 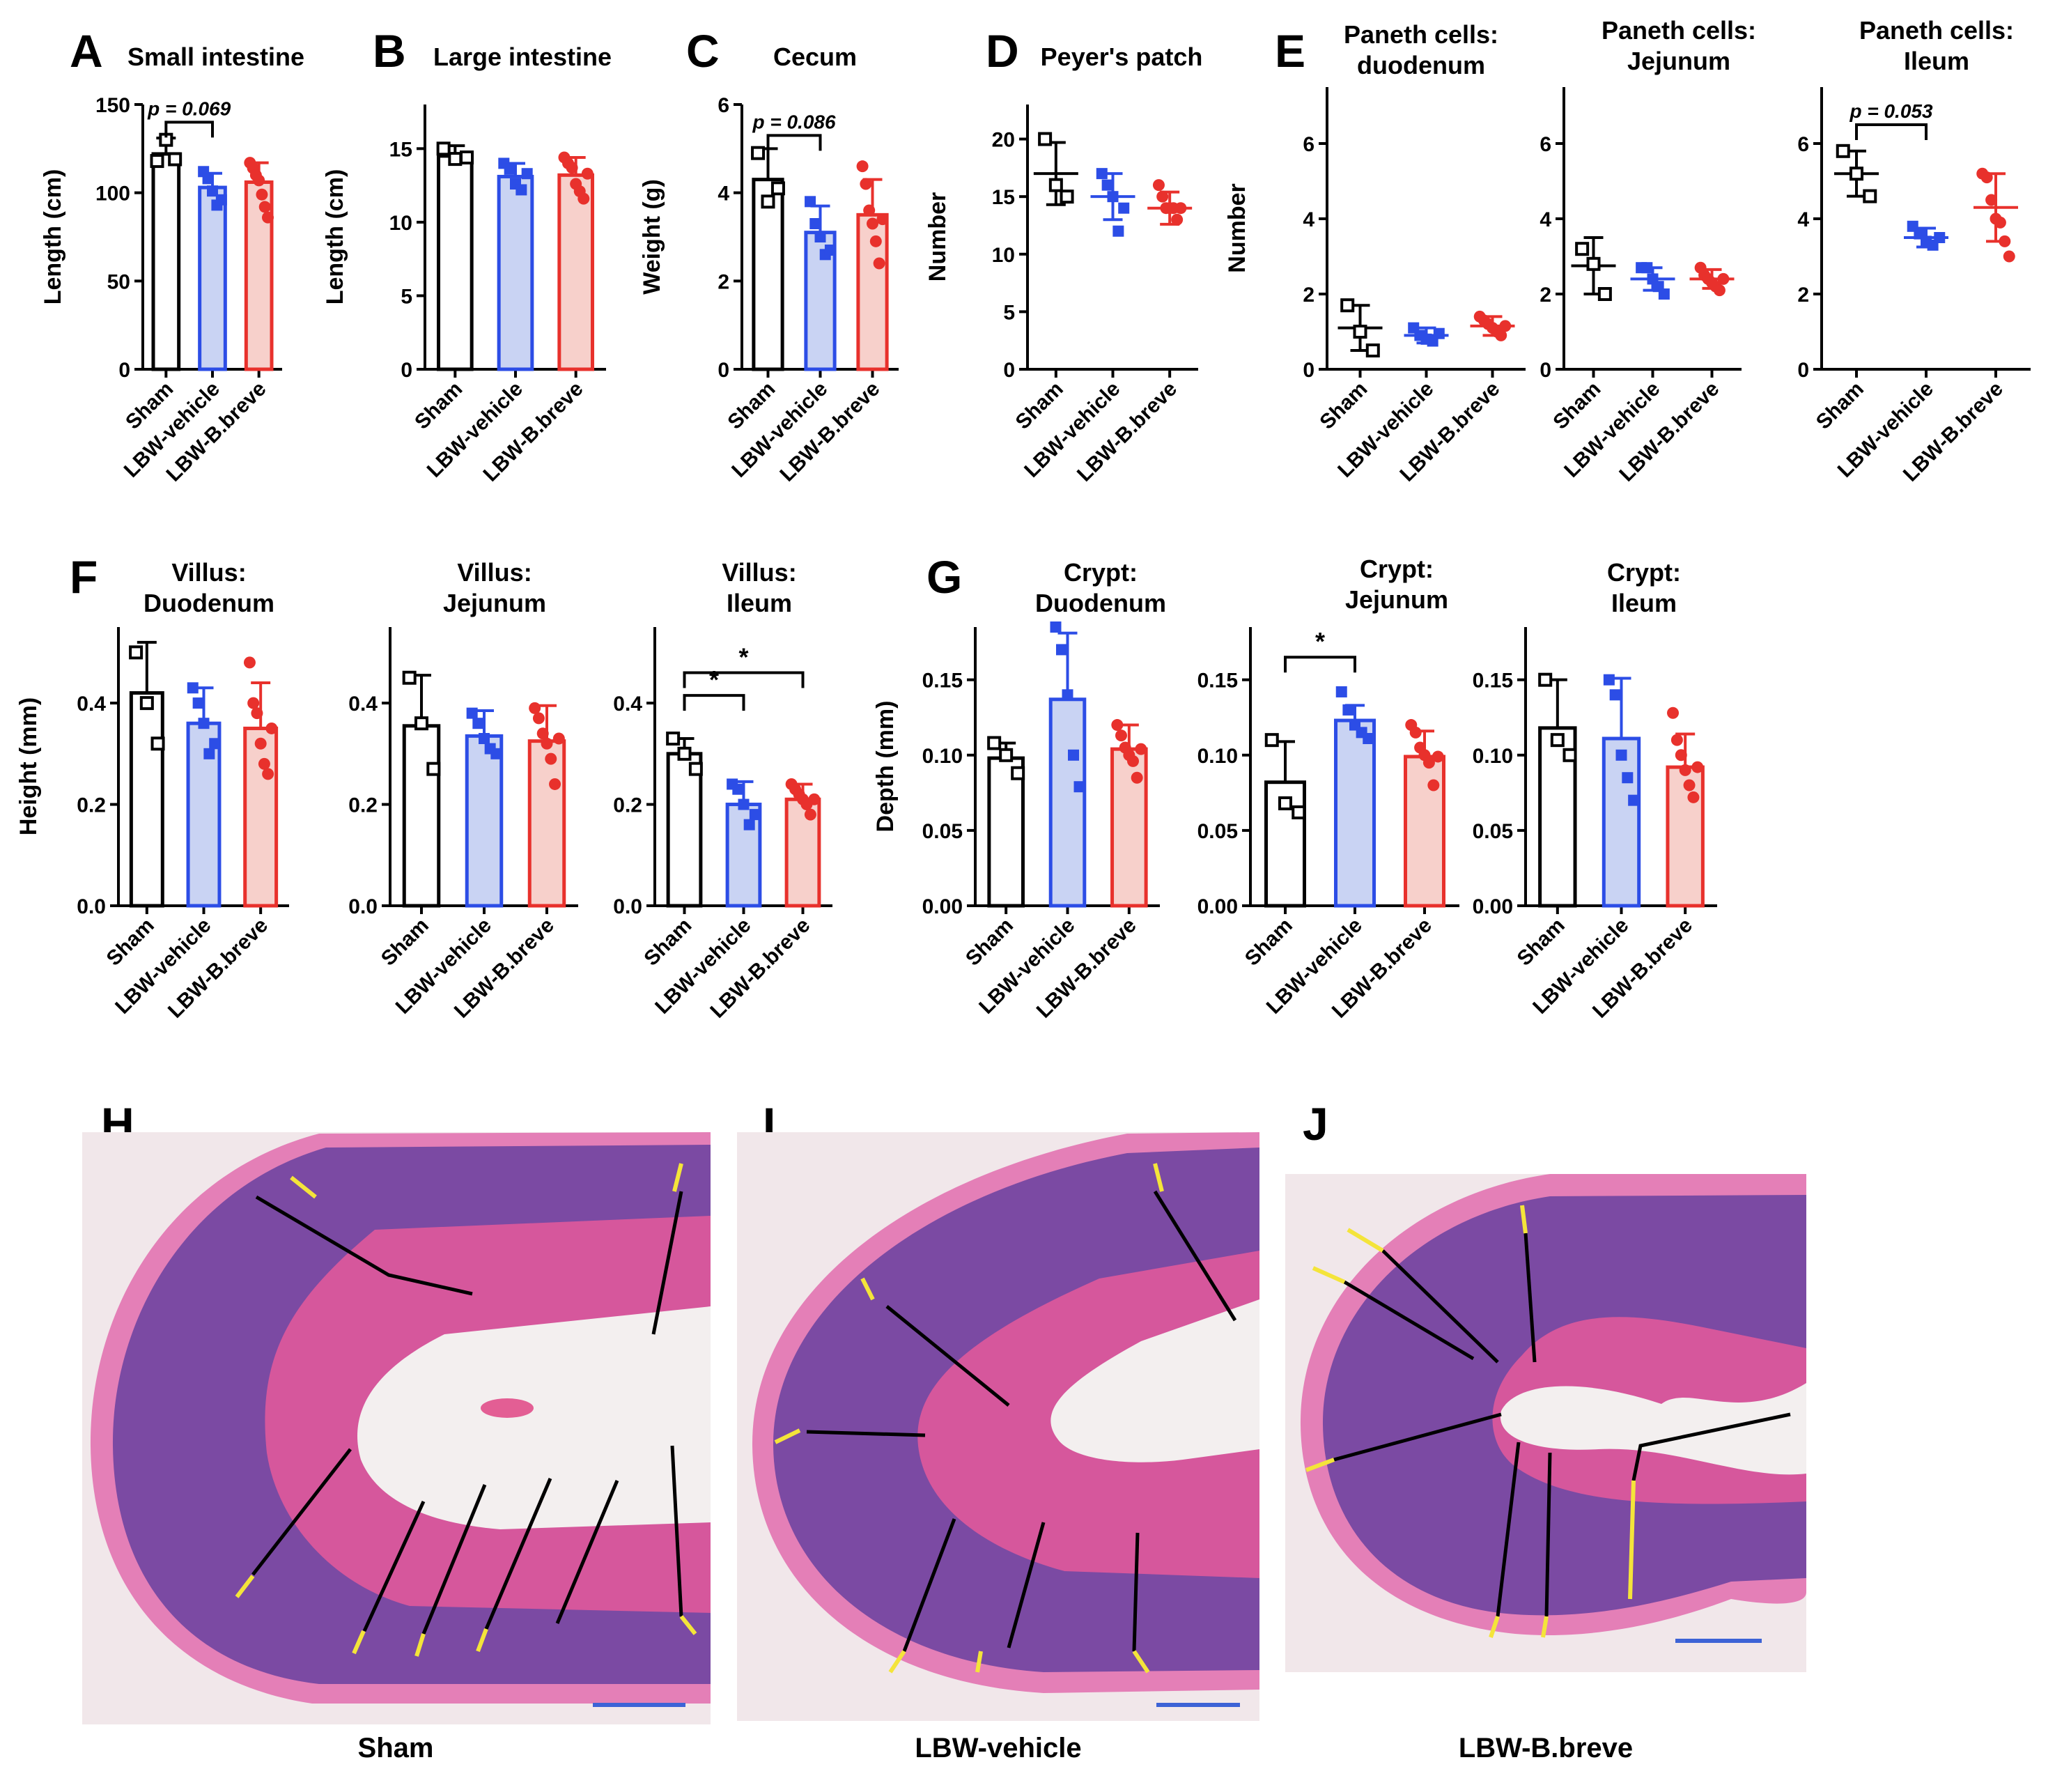 What do you see at coordinates (92, 704) in the screenshot?
I see `y-tick-label-f1-2: 0.4` at bounding box center [92, 704].